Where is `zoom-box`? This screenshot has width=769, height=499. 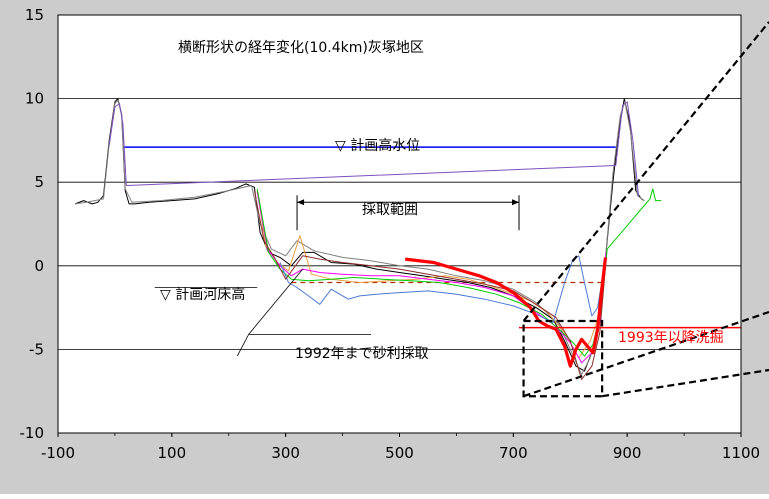 zoom-box is located at coordinates (563, 358).